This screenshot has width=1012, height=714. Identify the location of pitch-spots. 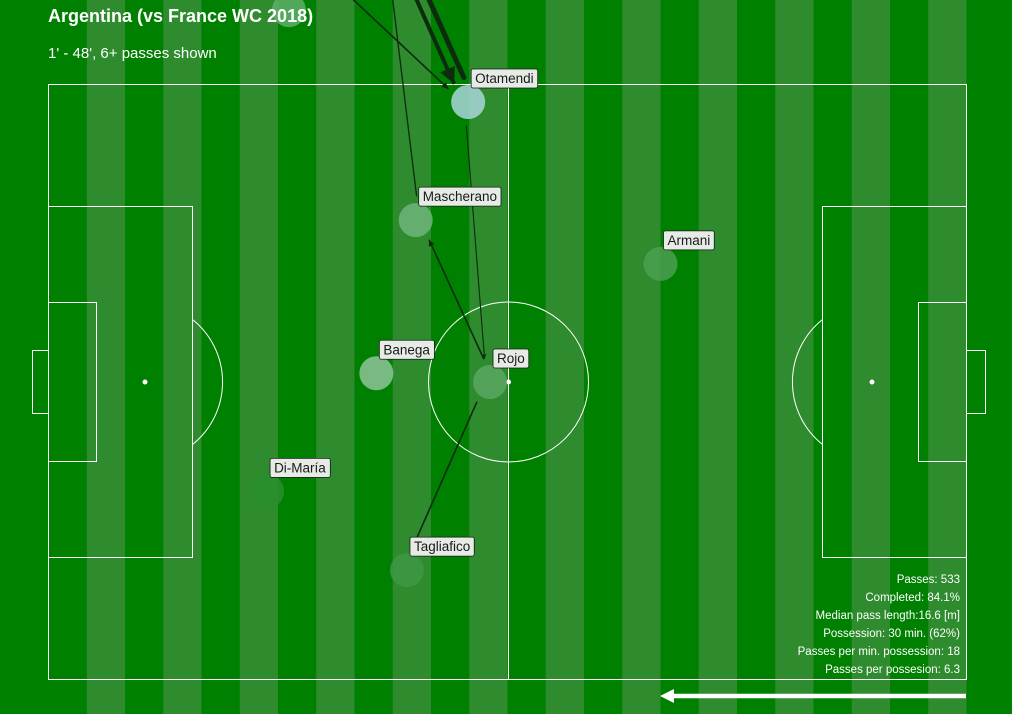
(508, 382).